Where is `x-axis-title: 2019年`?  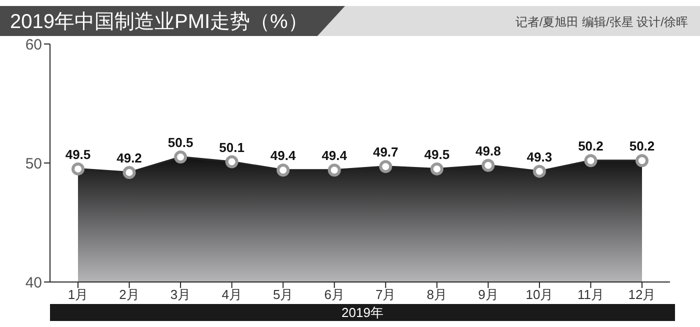
x-axis-title: 2019年 is located at coordinates (362, 312).